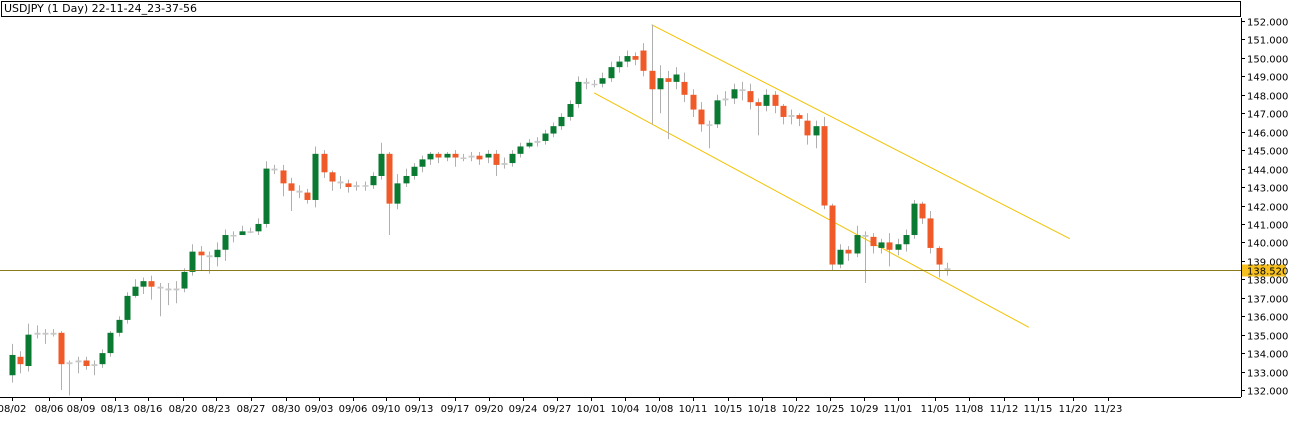  What do you see at coordinates (1267, 337) in the screenshot?
I see `y-tick-label: 135.000` at bounding box center [1267, 337].